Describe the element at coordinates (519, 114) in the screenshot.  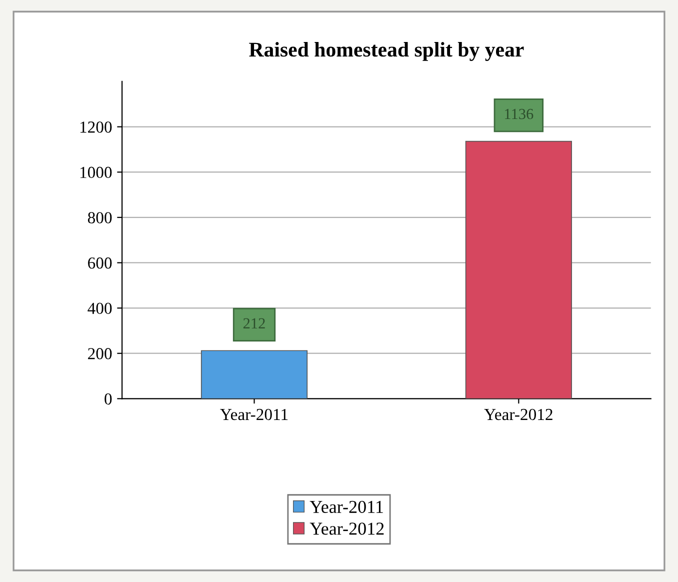
I see `data-label: 1136` at that location.